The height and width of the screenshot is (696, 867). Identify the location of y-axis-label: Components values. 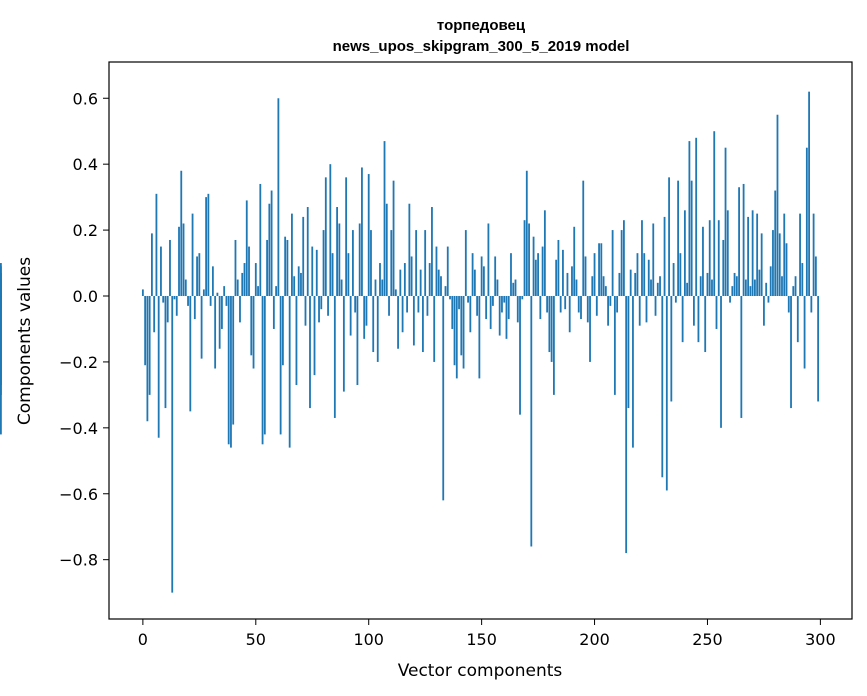
(25, 341).